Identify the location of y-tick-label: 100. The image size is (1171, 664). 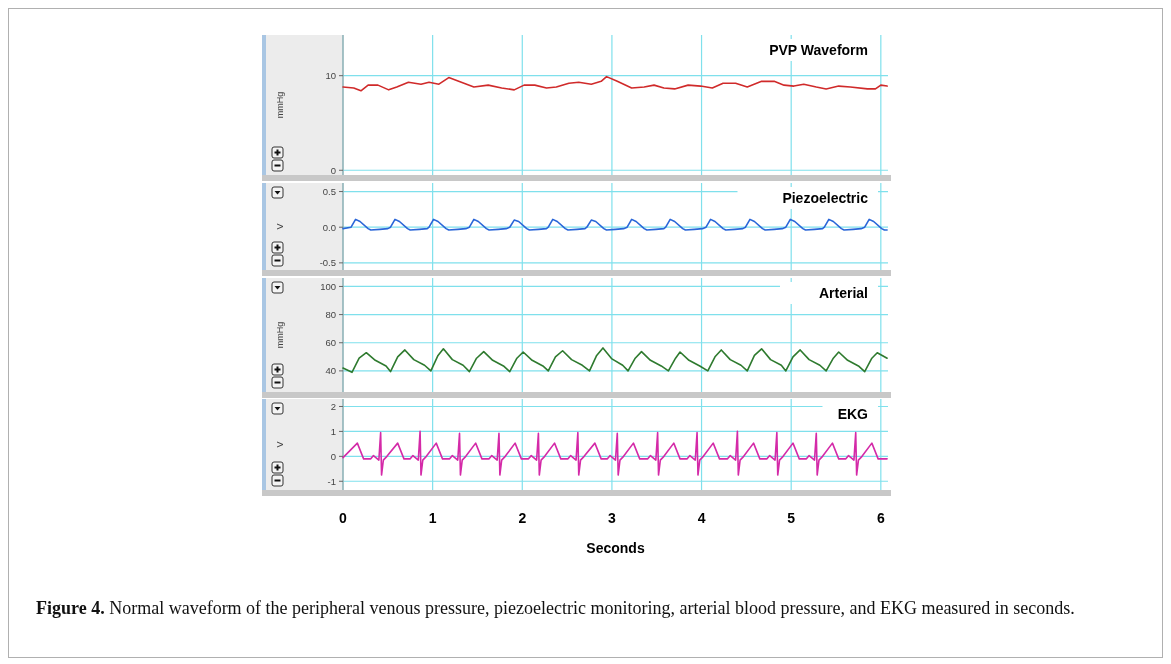
(328, 286).